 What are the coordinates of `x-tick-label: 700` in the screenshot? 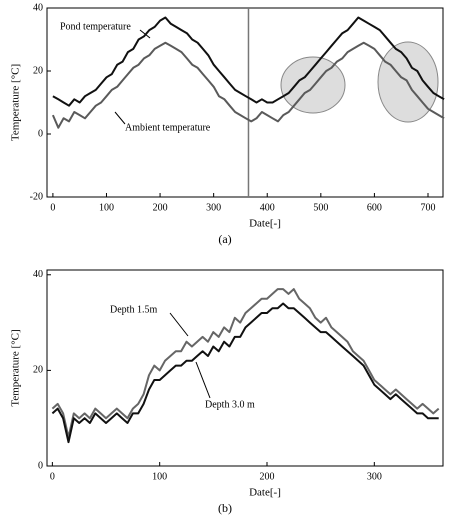 It's located at (427, 207).